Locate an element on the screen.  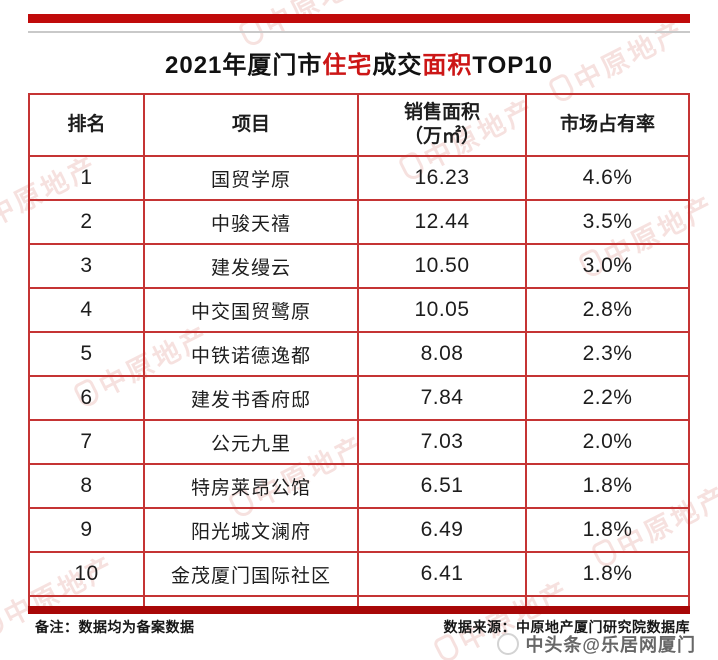
table-row: 1 国贸学原 16.23 4.6% is located at coordinates (359, 178).